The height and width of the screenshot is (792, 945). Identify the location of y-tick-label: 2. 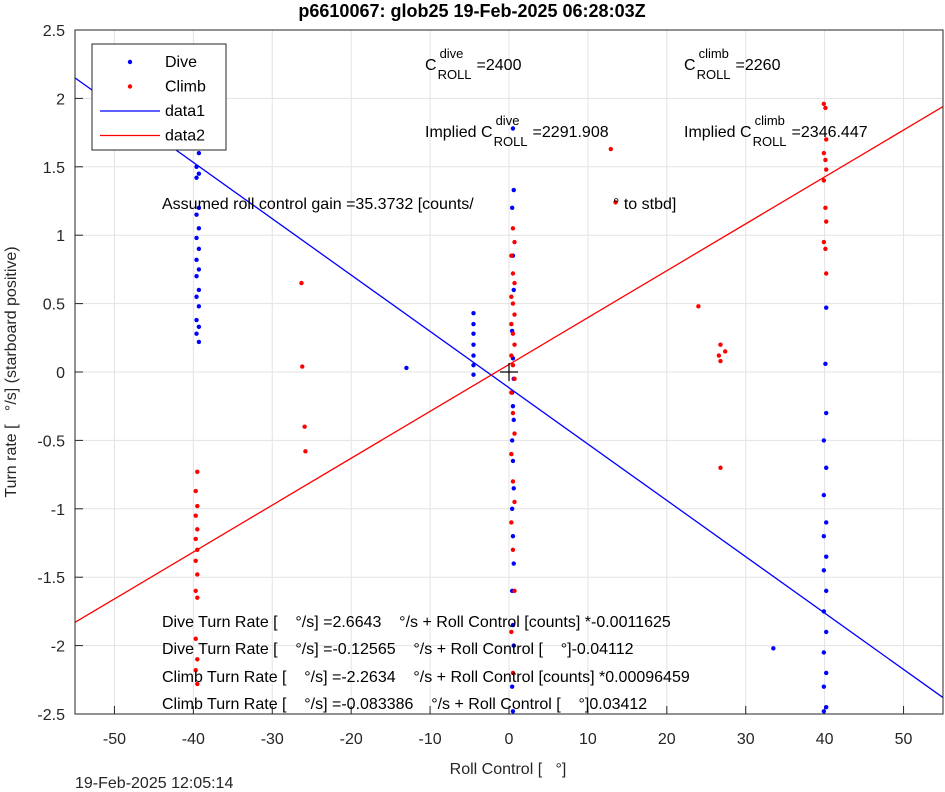
(60, 99).